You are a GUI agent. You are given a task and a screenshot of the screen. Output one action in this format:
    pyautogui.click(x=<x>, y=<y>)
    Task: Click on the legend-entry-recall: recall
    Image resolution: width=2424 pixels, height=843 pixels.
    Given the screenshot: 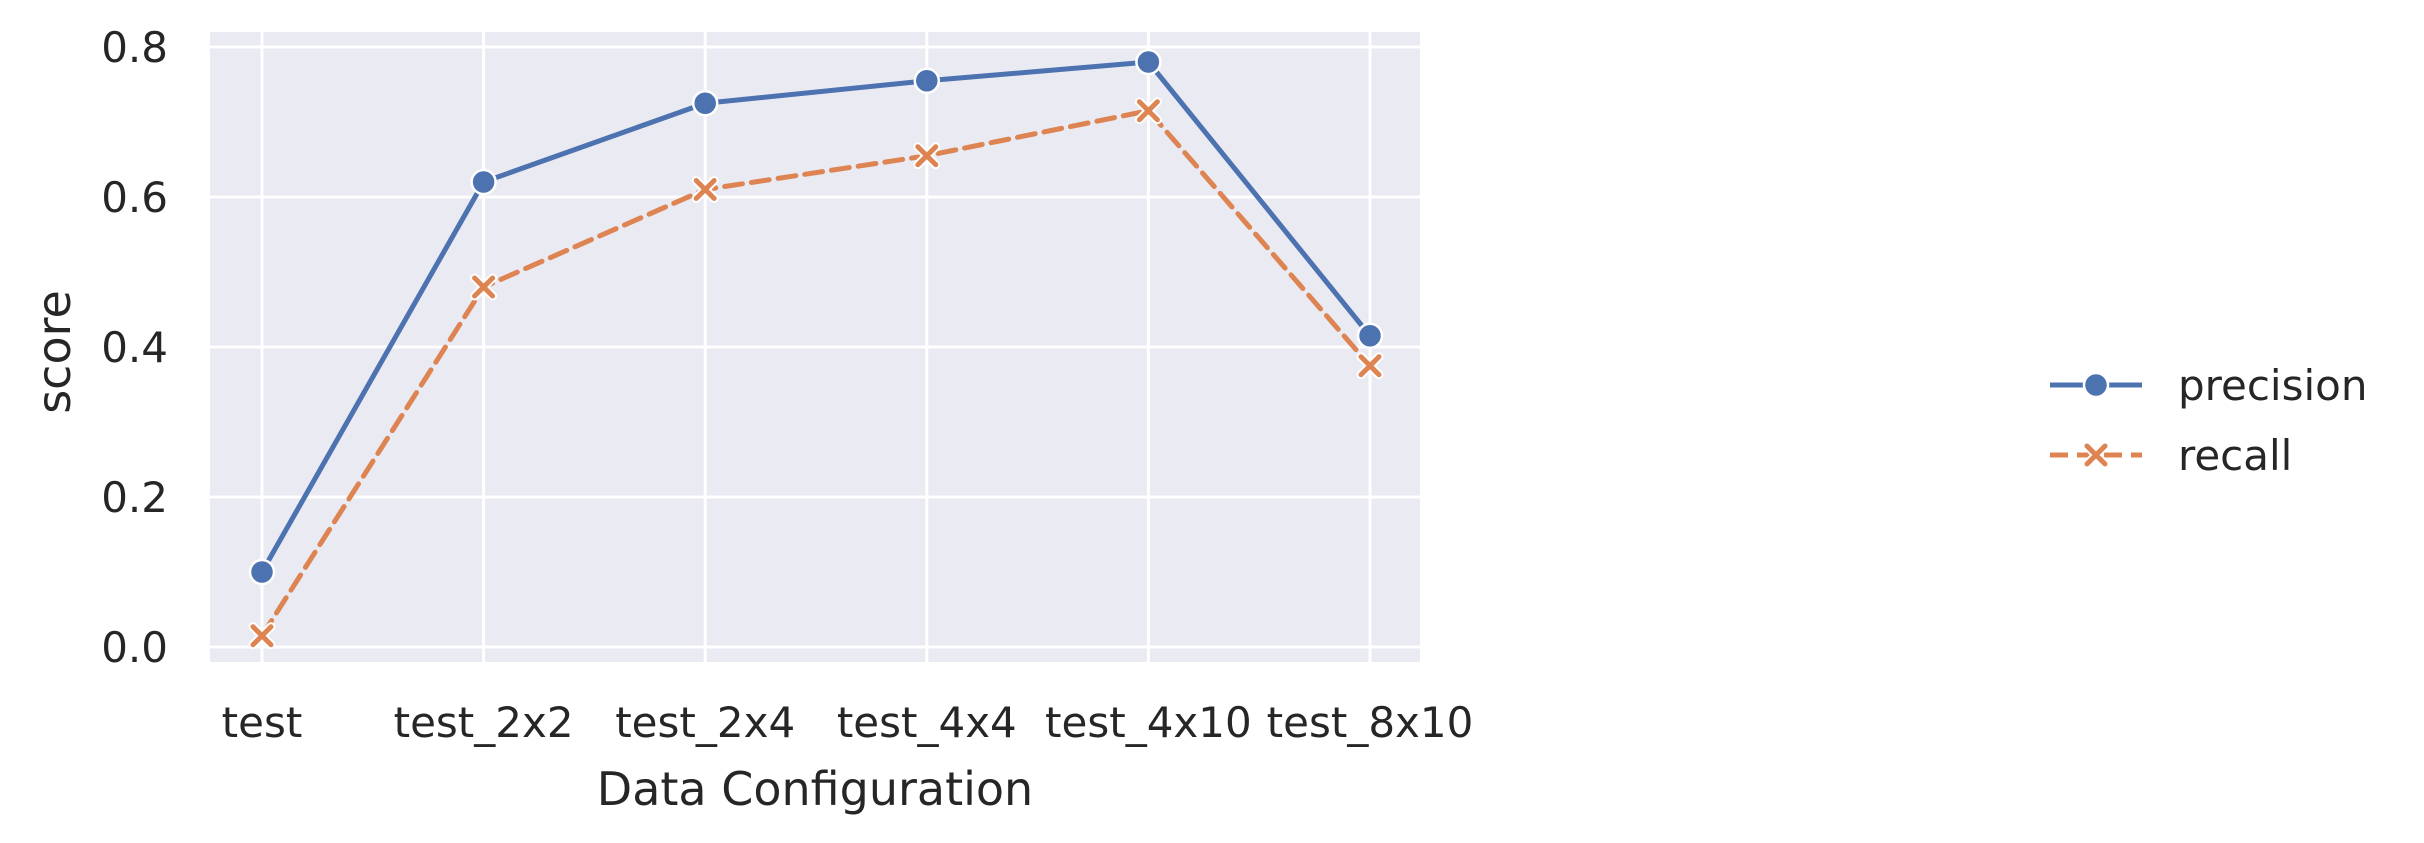 What is the action you would take?
    pyautogui.click(x=2171, y=455)
    